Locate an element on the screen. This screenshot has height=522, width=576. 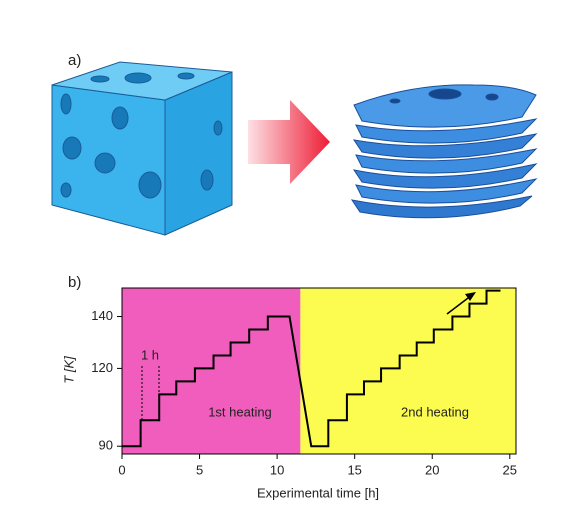
x-tick-label: 20 is located at coordinates (432, 469).